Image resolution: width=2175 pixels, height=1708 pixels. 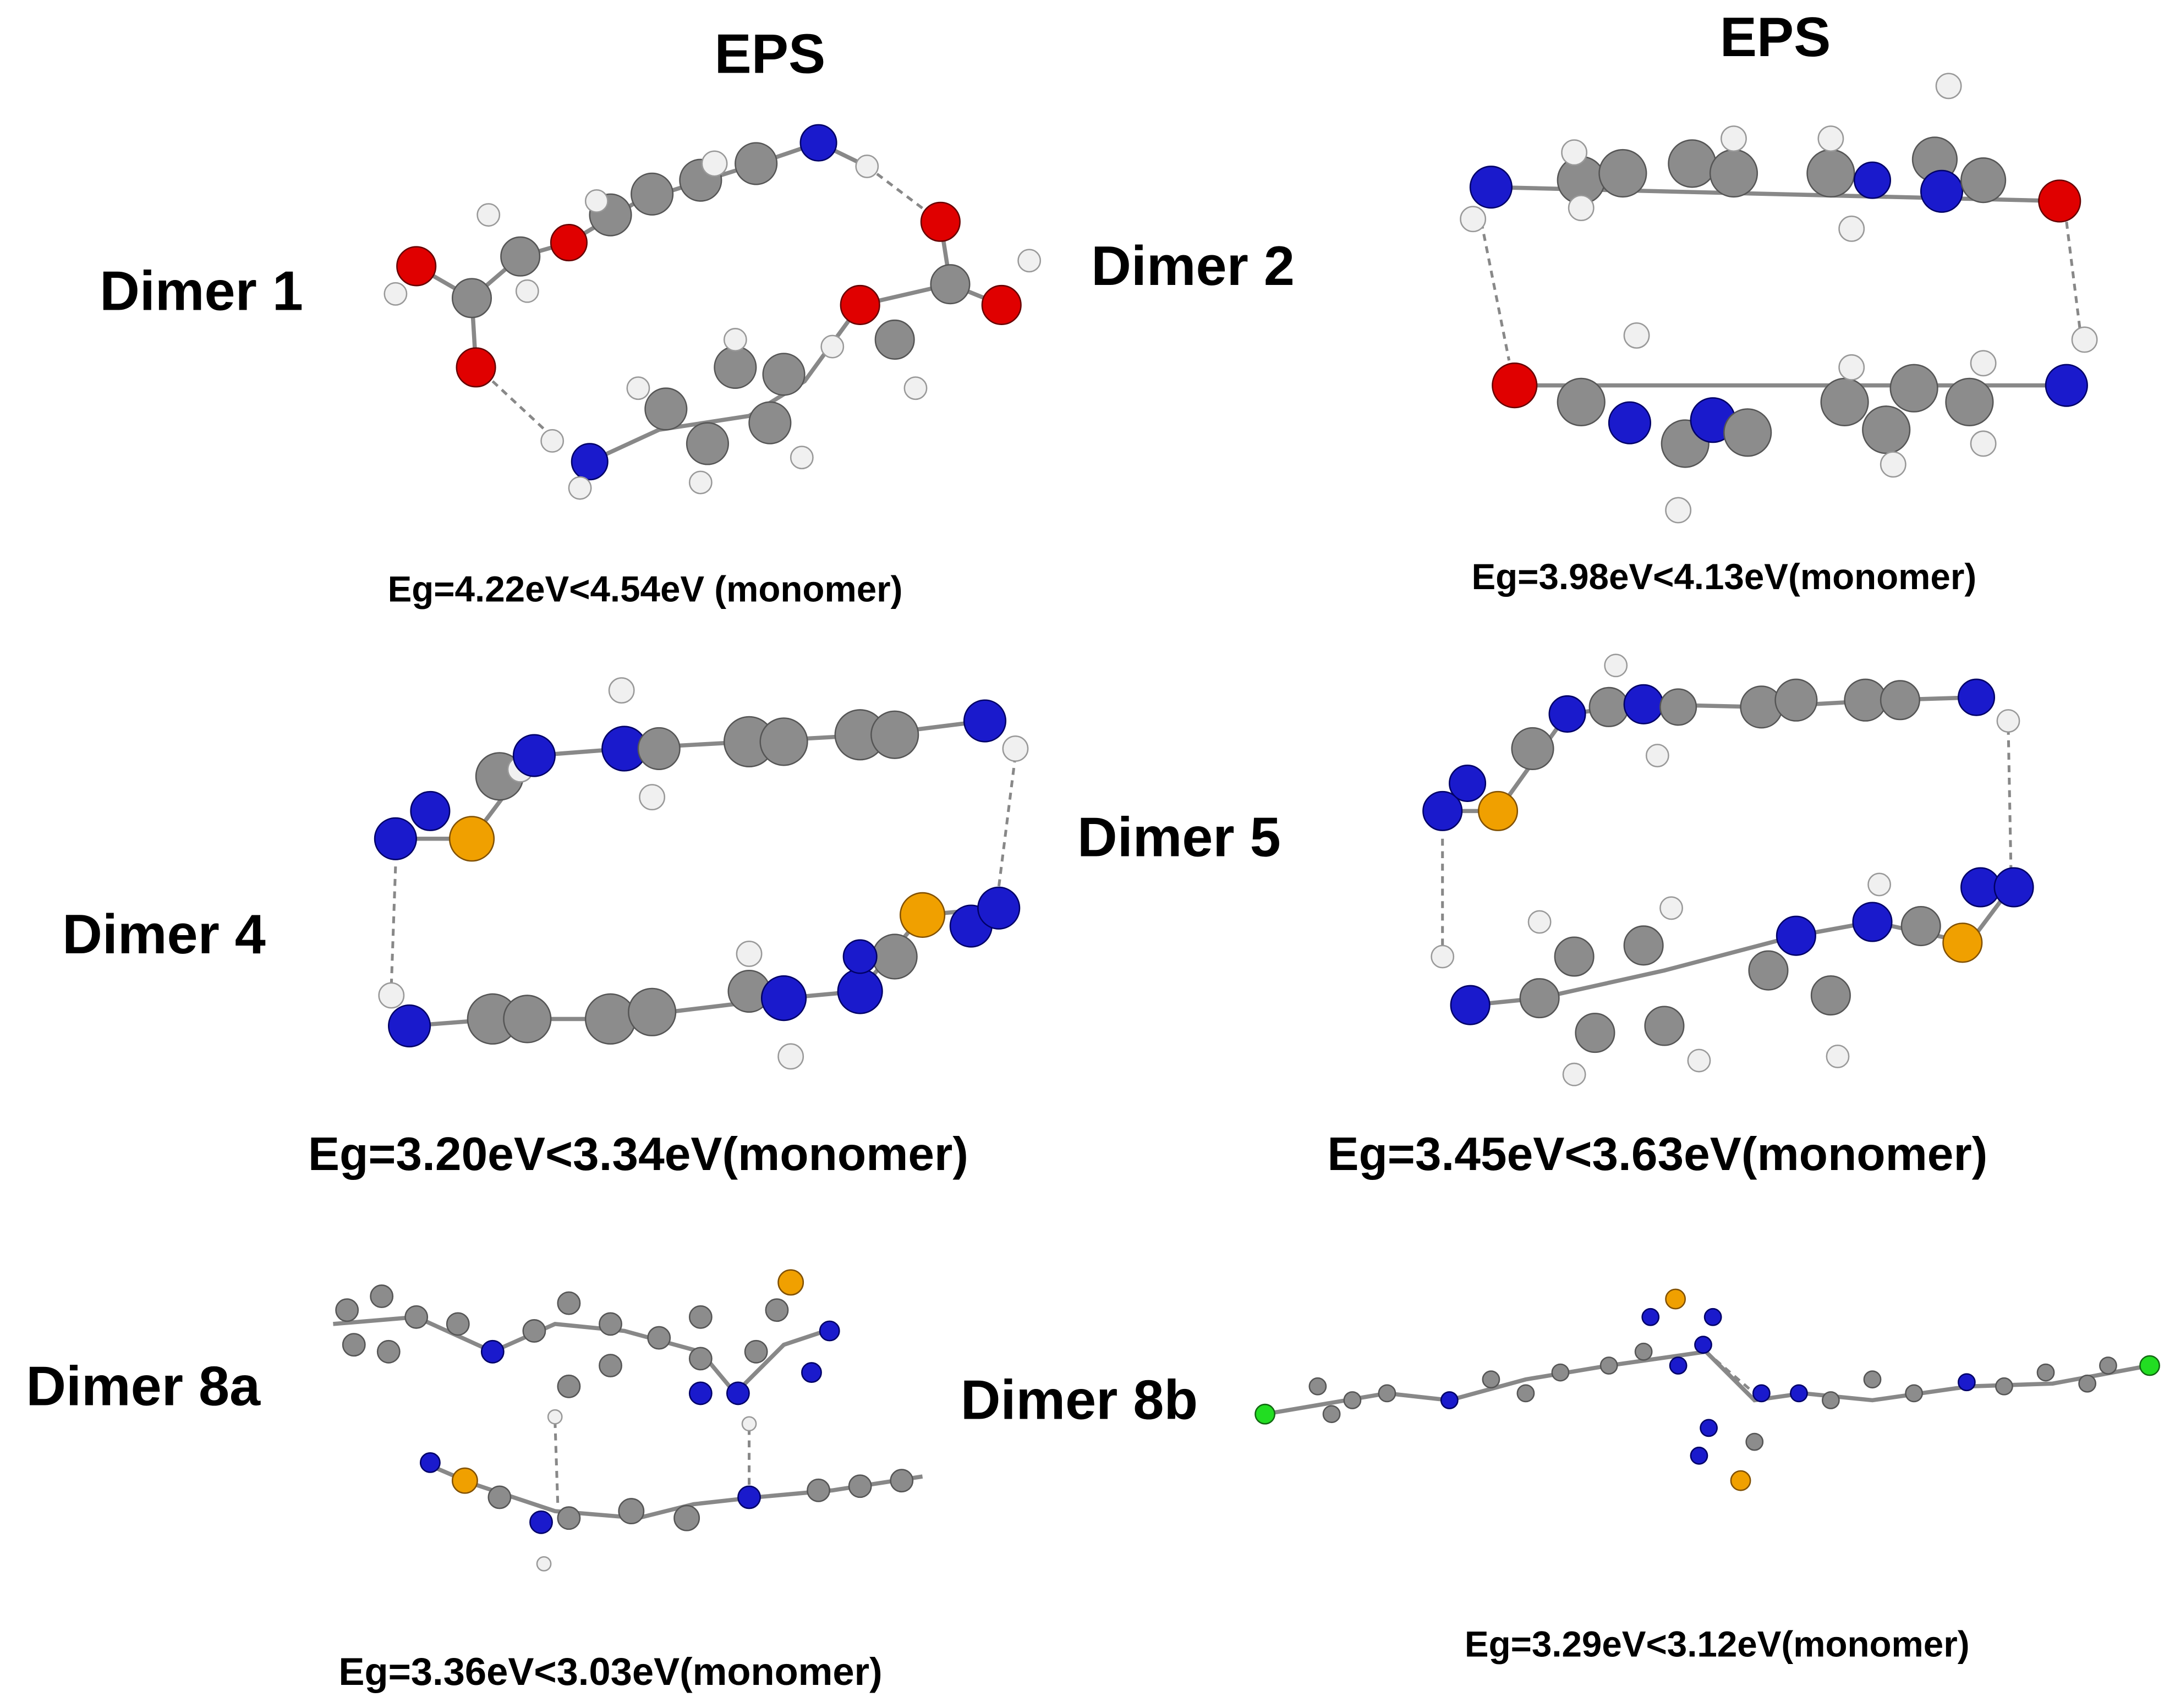 What do you see at coordinates (770, 54) in the screenshot?
I see `heading: EPS` at bounding box center [770, 54].